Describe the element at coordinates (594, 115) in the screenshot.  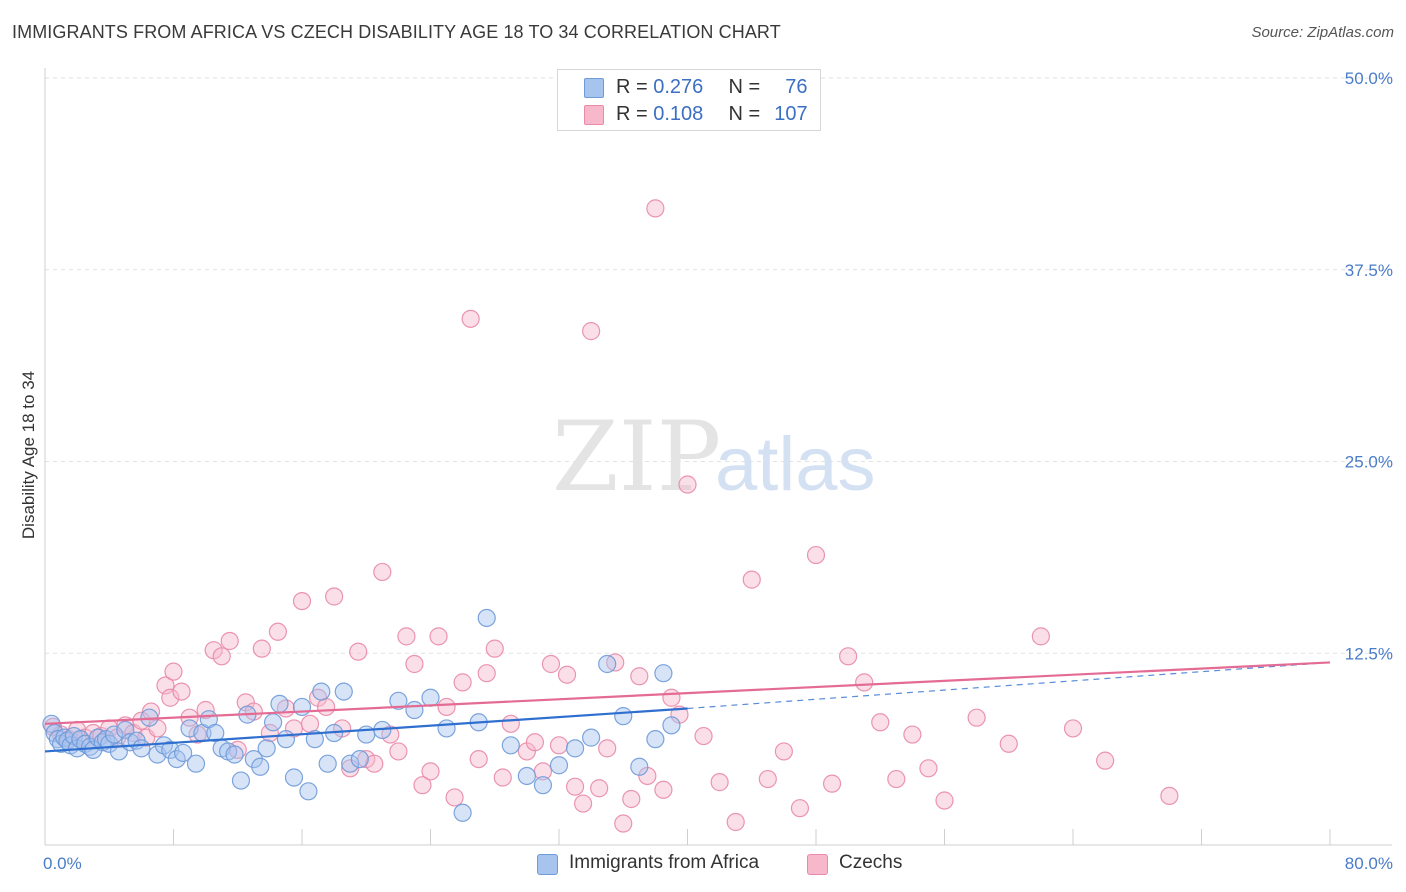
I see `legend-swatch-czech` at that location.